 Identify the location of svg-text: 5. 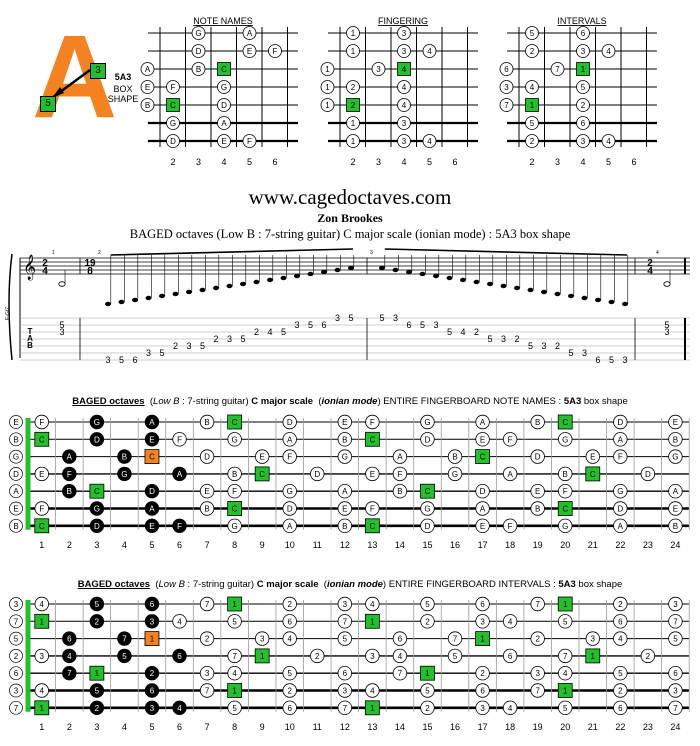
(427, 691).